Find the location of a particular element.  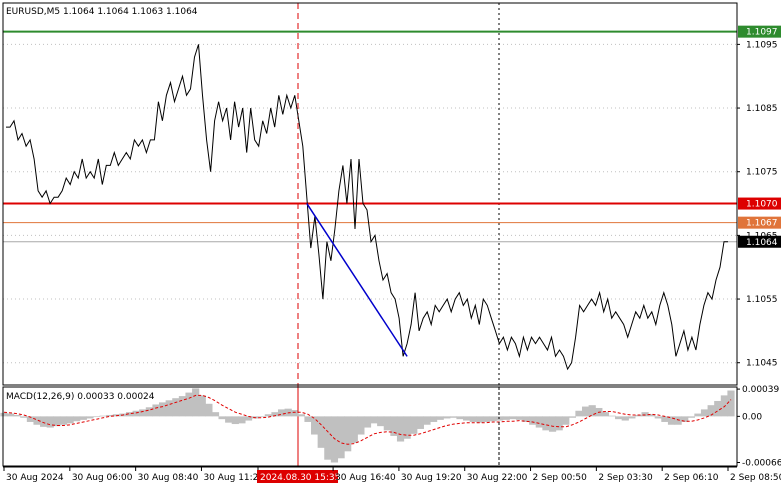

level-tag-red is located at coordinates (759, 203).